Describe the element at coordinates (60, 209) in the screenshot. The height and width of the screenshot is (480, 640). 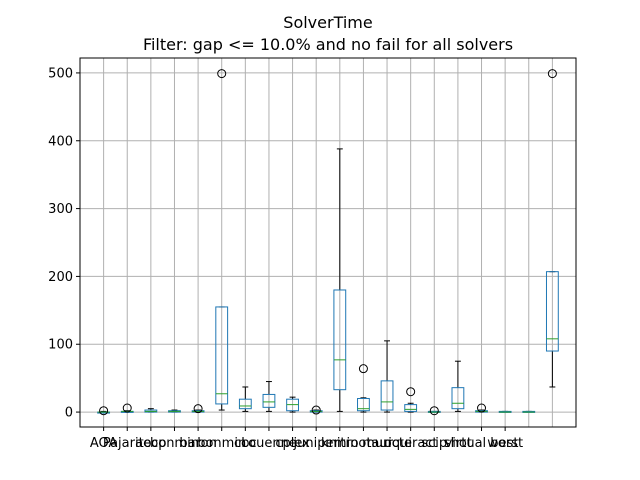
I see `y-tick-label: 300` at that location.